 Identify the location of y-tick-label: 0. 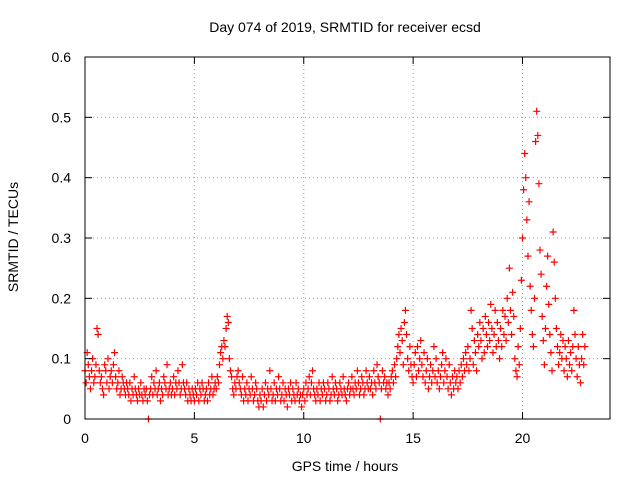
(67, 419).